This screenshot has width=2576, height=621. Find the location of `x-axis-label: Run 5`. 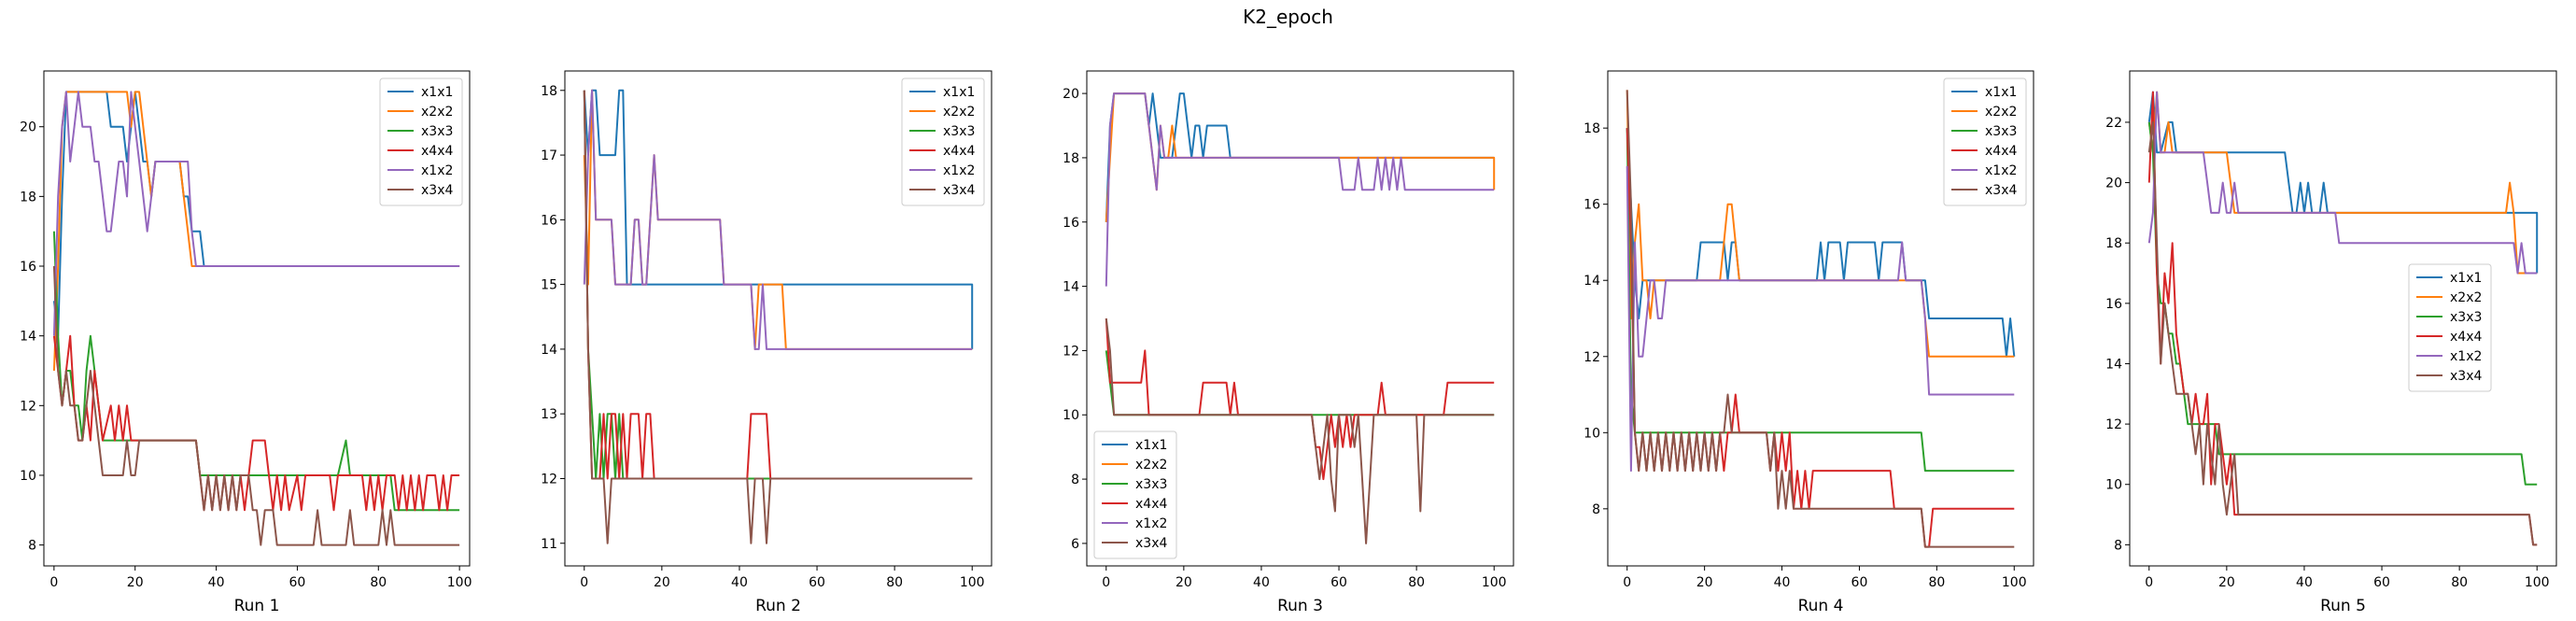

x-axis-label: Run 5 is located at coordinates (2343, 606).